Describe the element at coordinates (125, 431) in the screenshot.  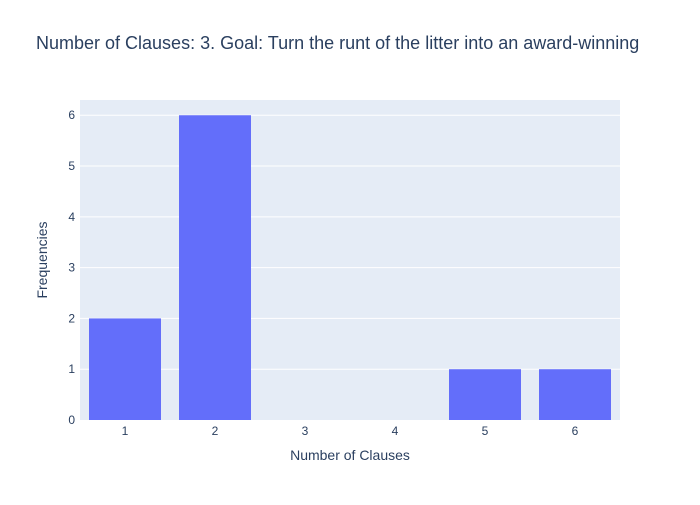
I see `x-tick-label: 1` at that location.